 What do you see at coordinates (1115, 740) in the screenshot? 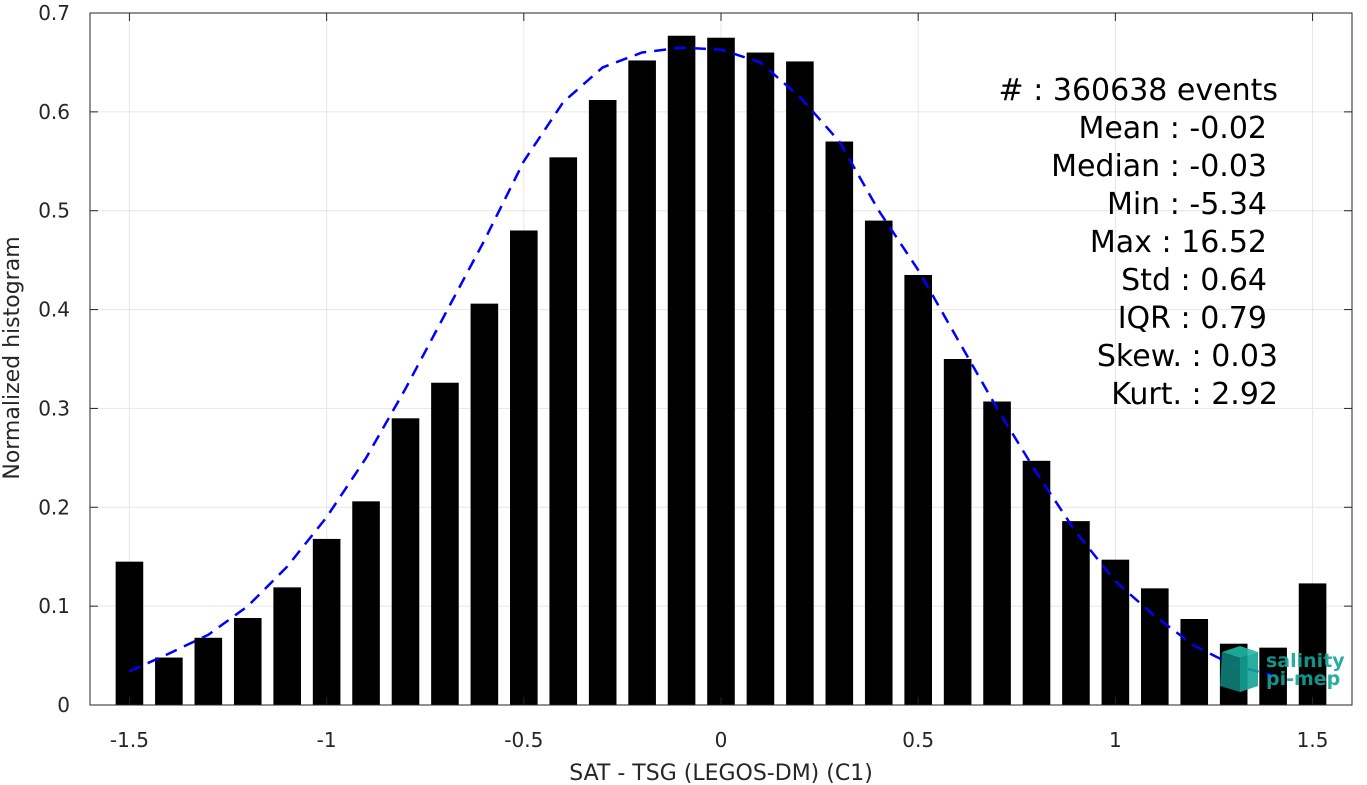
I see `x-tick-label: 1` at bounding box center [1115, 740].